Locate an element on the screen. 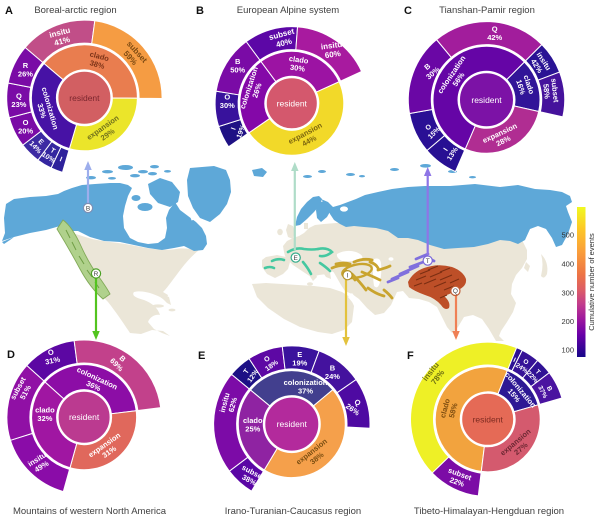  svg-text: 20% is located at coordinates (25, 131).